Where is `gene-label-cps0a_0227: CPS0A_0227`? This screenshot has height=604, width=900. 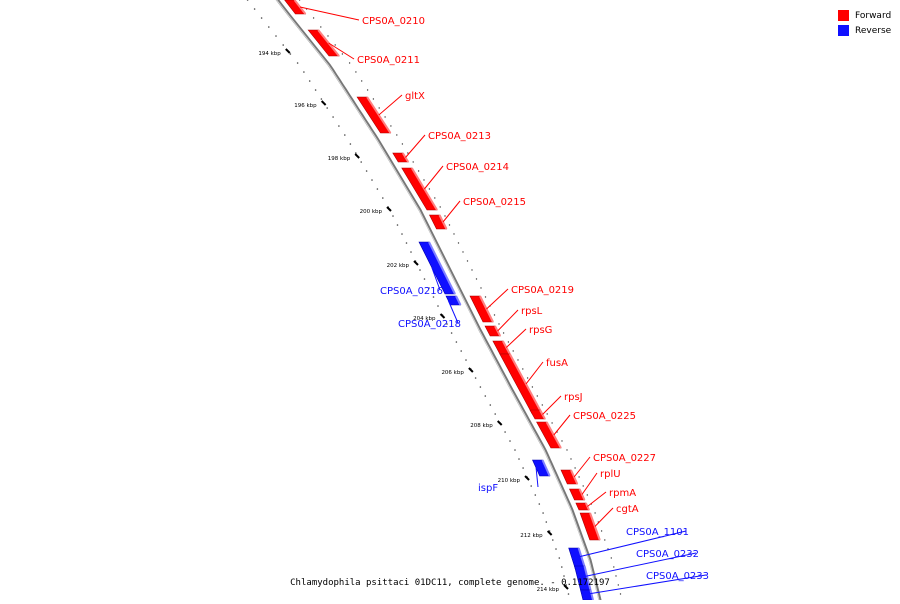 gene-label-cps0a_0227: CPS0A_0227 is located at coordinates (624, 458).